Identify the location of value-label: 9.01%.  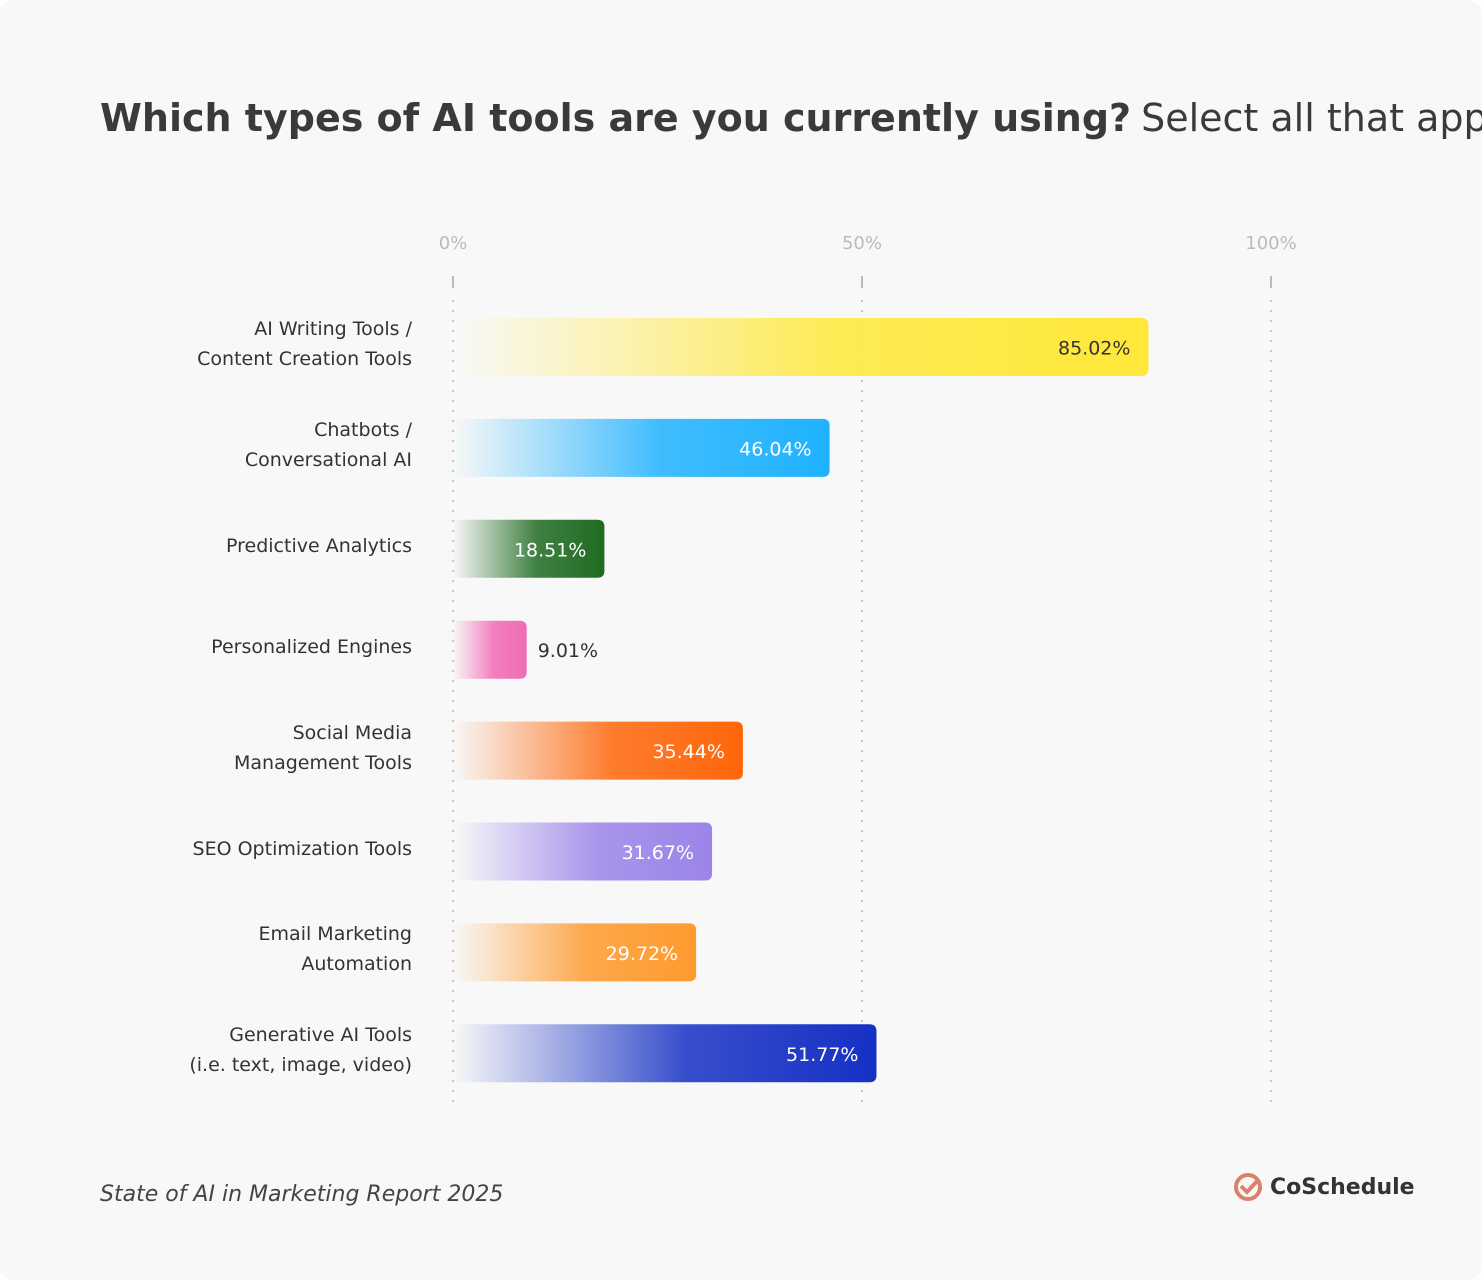
(568, 651).